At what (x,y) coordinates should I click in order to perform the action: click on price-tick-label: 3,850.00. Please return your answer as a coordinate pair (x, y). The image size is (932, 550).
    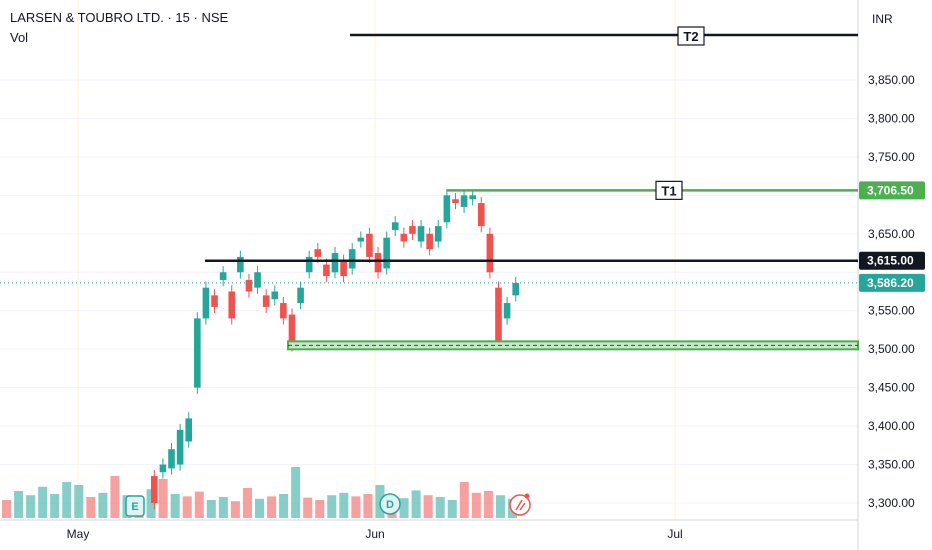
    Looking at the image, I should click on (891, 80).